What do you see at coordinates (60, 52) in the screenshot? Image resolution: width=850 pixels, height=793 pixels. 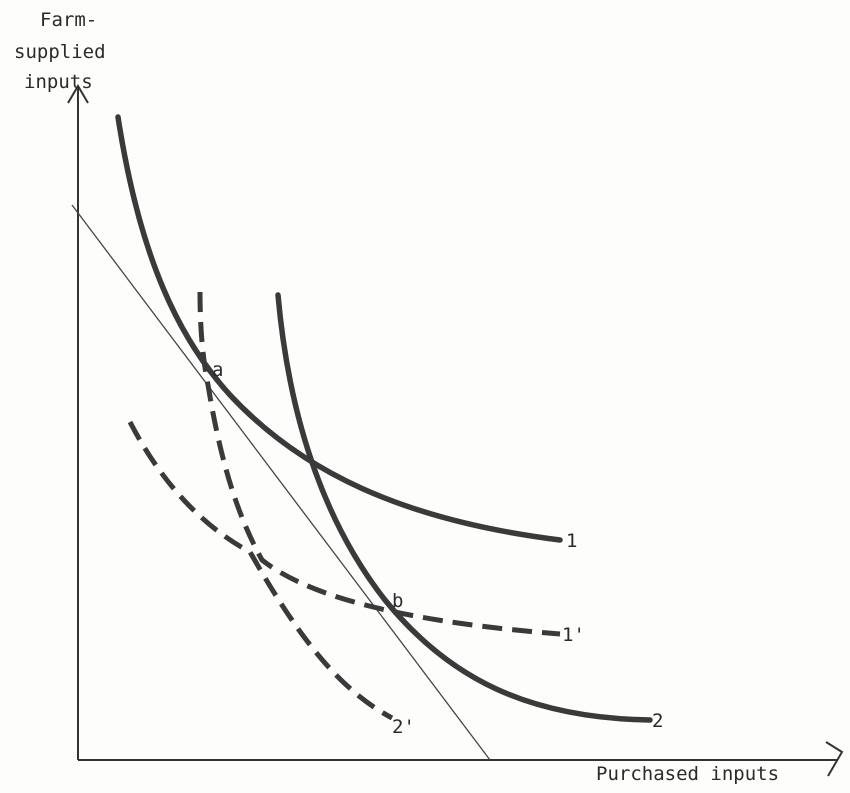 I see `y-axis-label-line-2: supplied` at bounding box center [60, 52].